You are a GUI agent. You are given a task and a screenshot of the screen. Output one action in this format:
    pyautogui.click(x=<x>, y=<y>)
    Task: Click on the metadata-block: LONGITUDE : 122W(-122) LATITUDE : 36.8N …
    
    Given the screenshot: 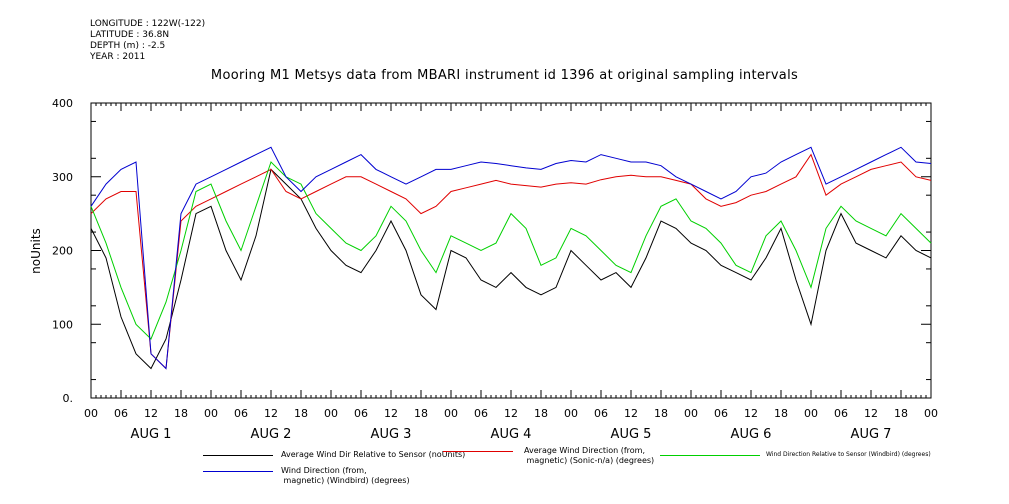 What is the action you would take?
    pyautogui.click(x=147, y=41)
    